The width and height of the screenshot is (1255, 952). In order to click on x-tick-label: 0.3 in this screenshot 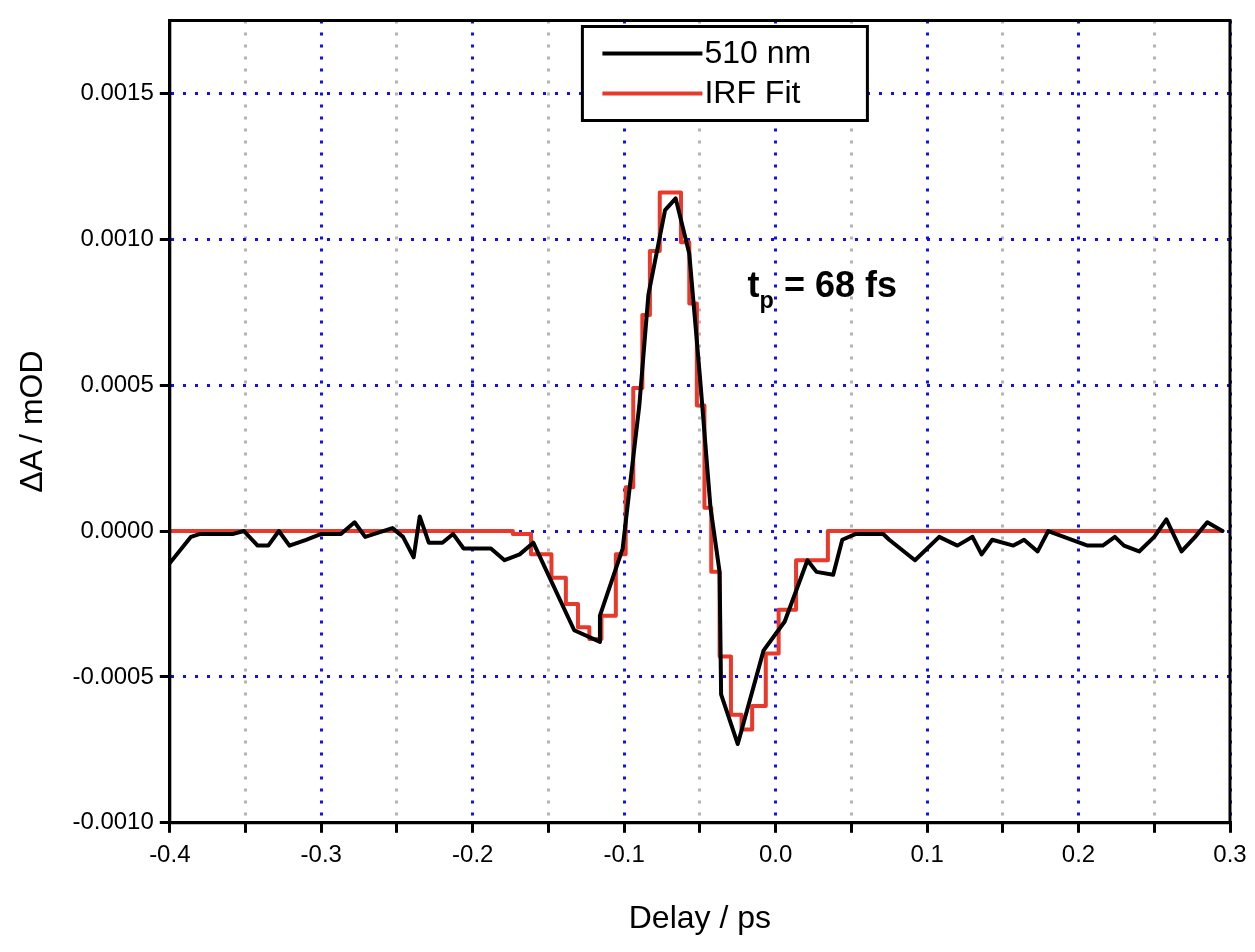, I will do `click(1230, 853)`.